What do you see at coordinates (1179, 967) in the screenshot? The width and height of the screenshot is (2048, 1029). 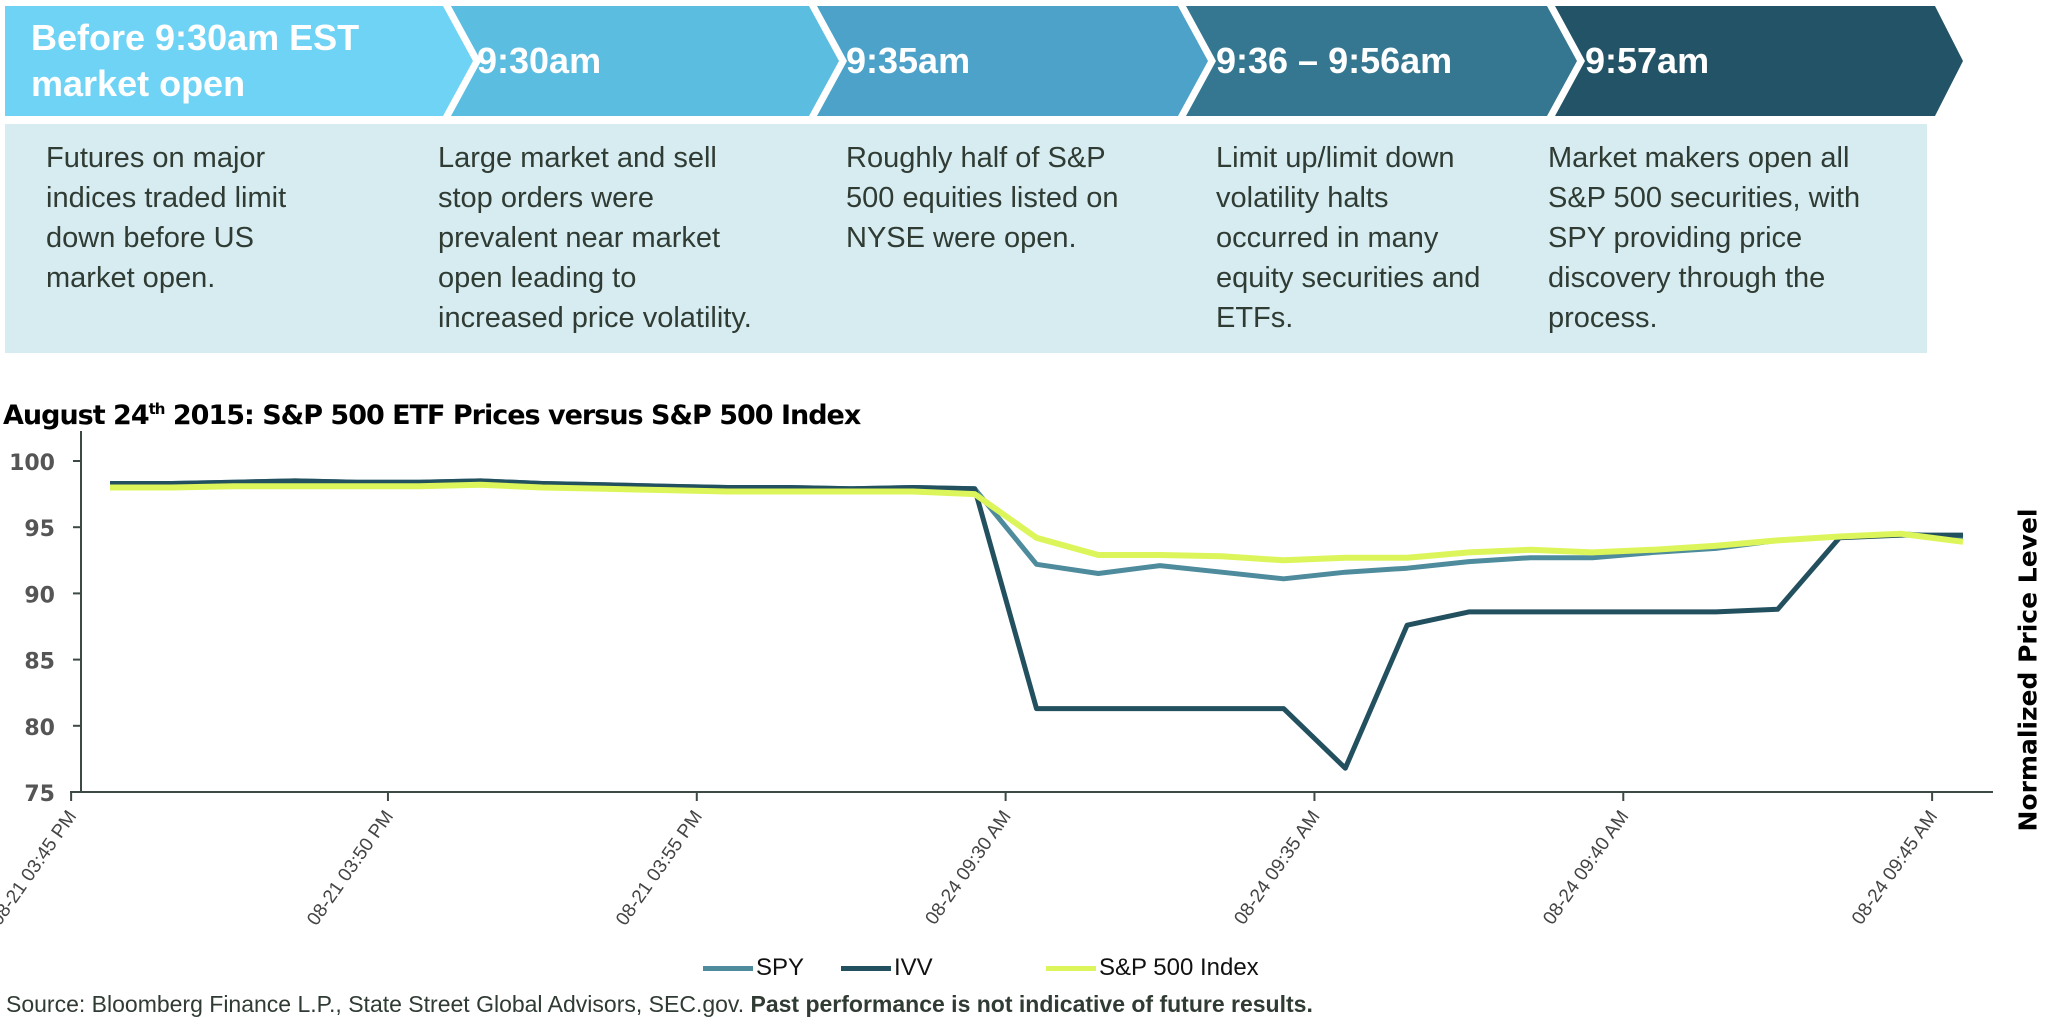 I see `legend-label-sp500-index: S&P 500 Index` at bounding box center [1179, 967].